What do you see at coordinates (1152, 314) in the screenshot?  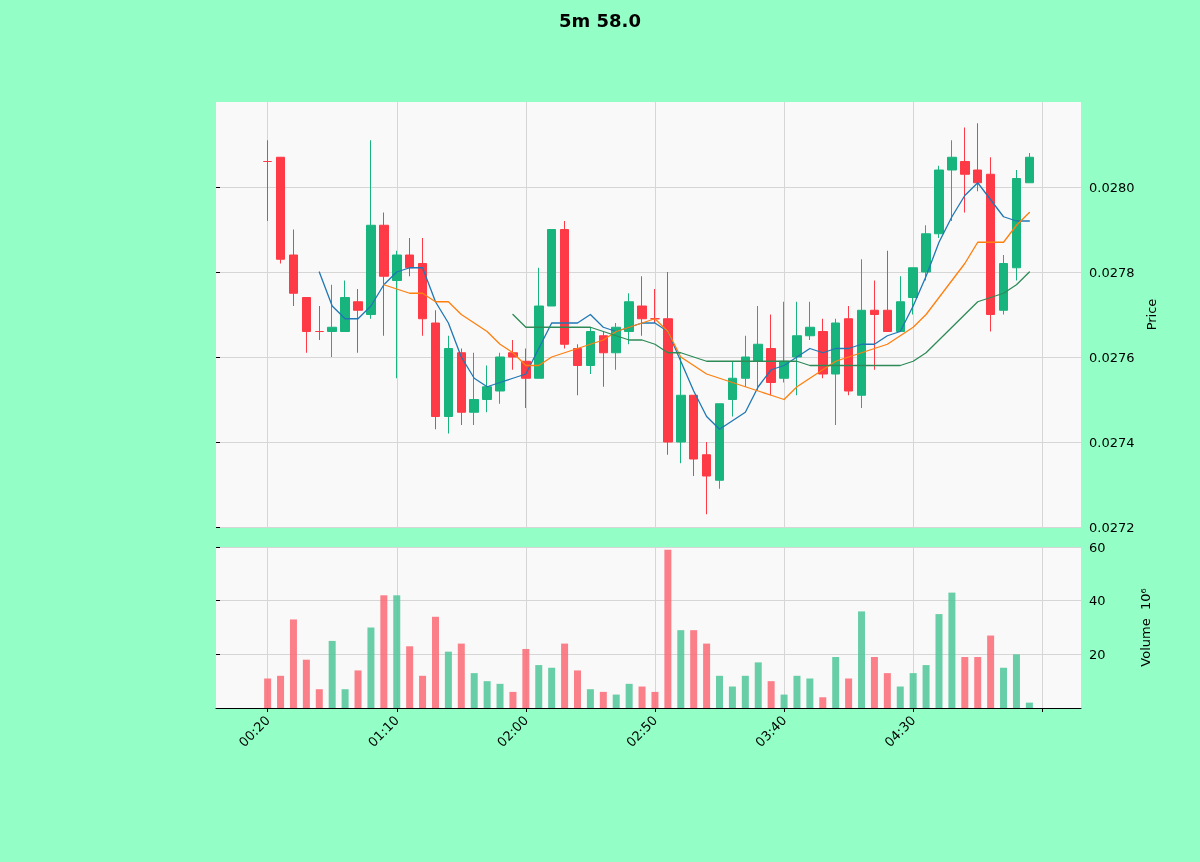 I see `y-axis-title: Price` at bounding box center [1152, 314].